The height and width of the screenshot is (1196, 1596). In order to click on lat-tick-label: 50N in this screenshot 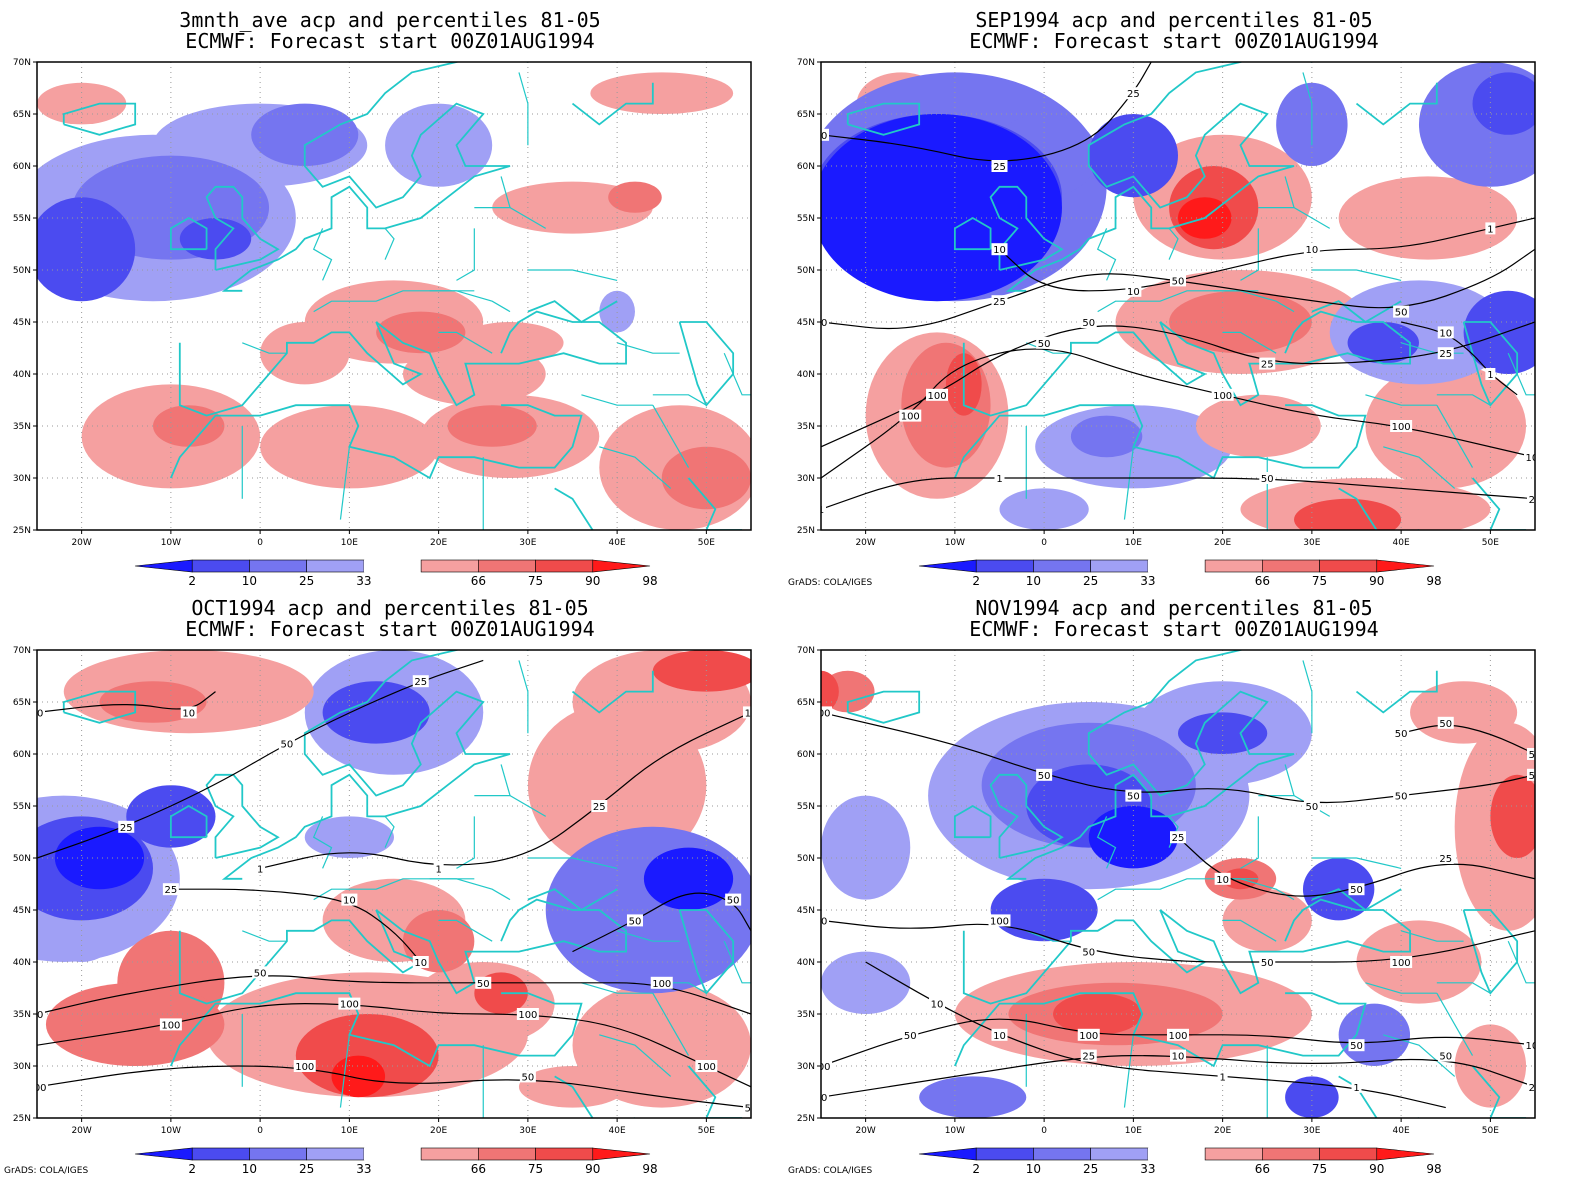, I will do `click(22, 271)`.